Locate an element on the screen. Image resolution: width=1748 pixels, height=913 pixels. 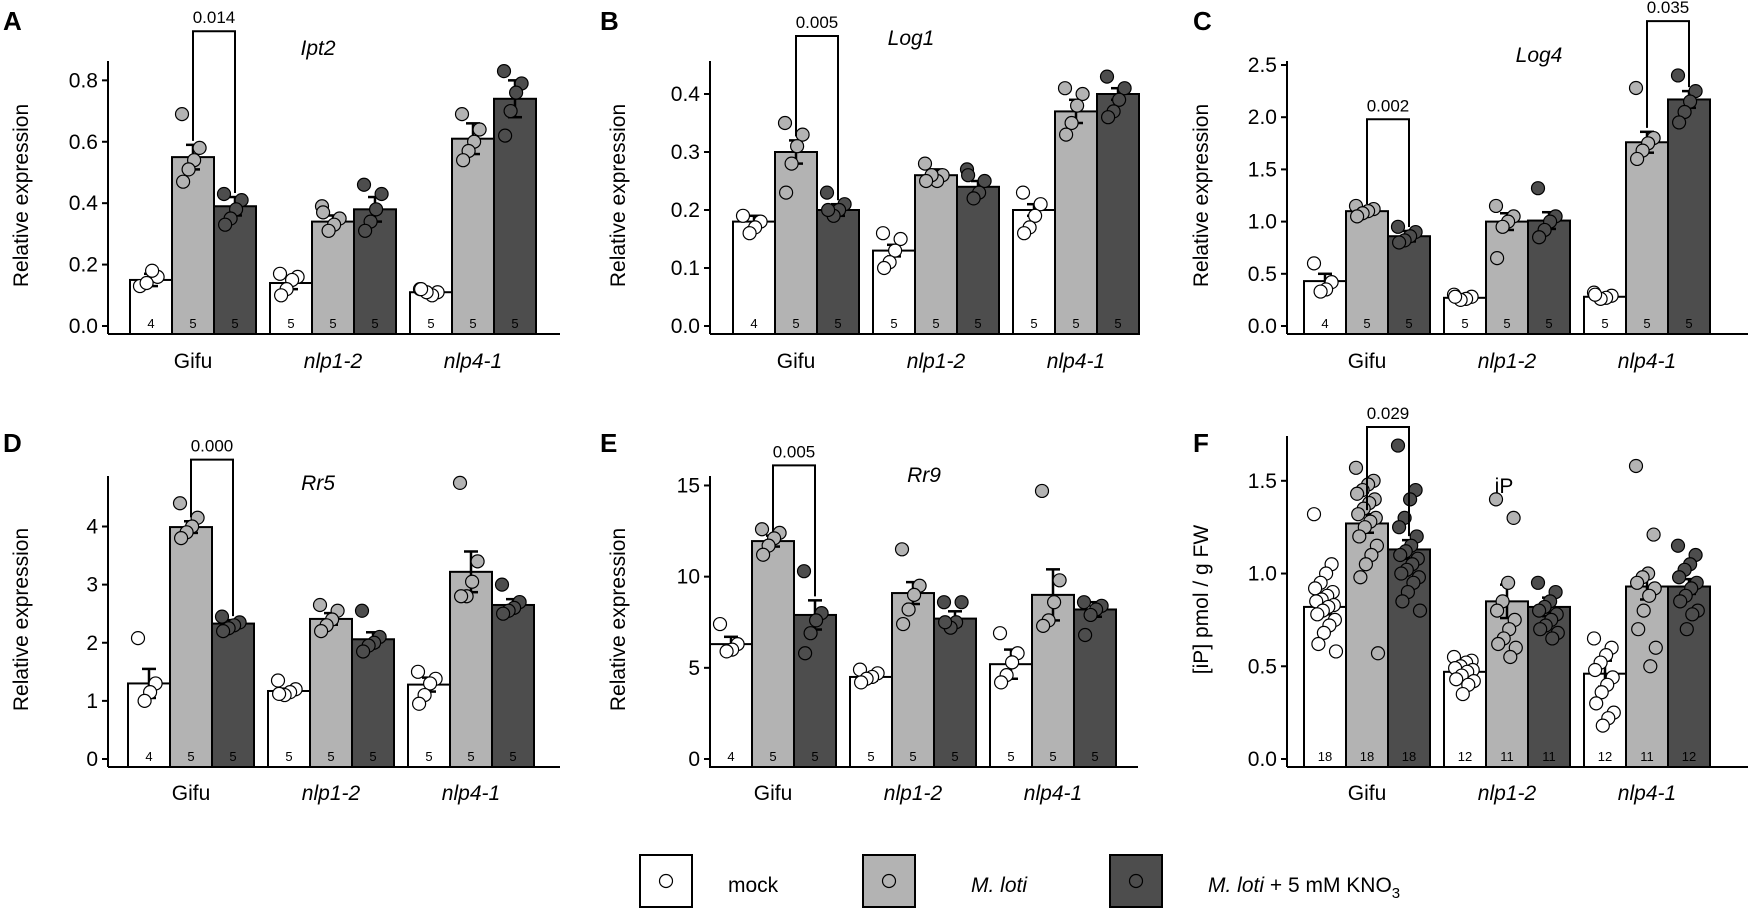
panel-title: iP is located at coordinates (1504, 486).